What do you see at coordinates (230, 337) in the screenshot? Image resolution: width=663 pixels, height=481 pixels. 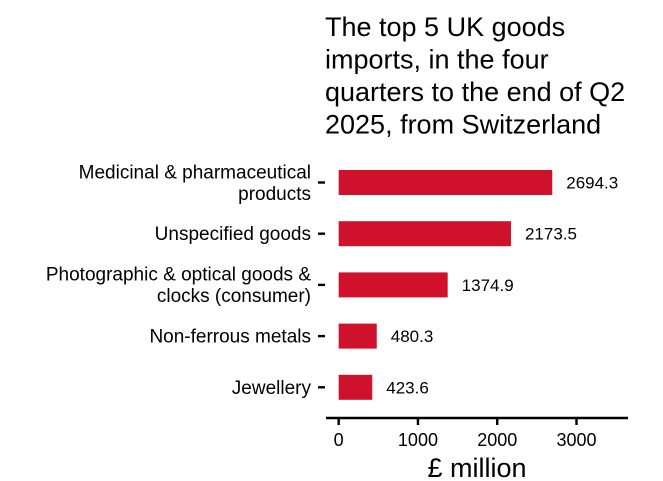 I see `category-label: Non-ferrous metals` at bounding box center [230, 337].